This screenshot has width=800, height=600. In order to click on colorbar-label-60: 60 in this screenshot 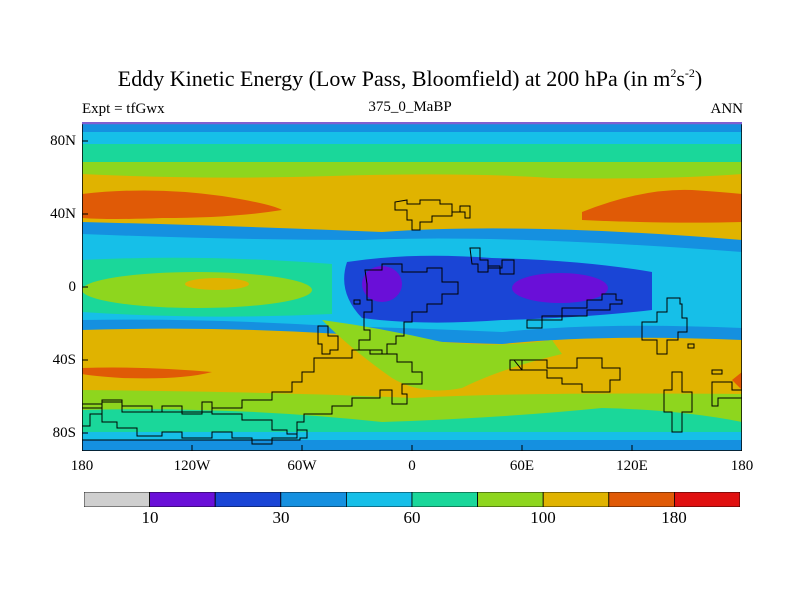, I will do `click(412, 517)`.